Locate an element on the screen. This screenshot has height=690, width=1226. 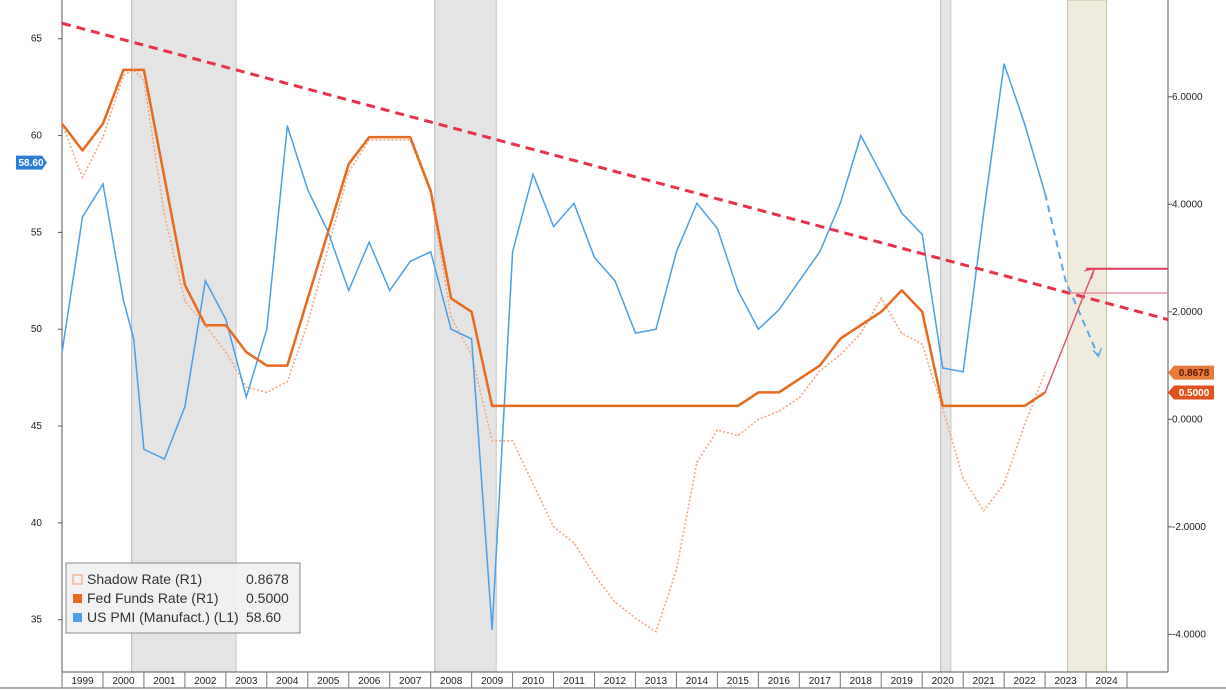
x-tick-label-2004: 2004 is located at coordinates (287, 681).